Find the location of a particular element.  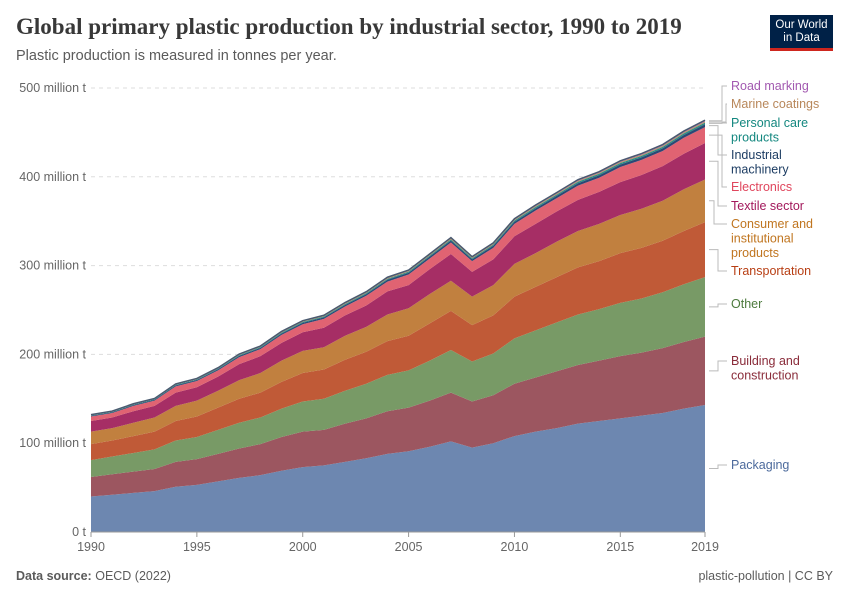

x-tick-label: 2019 is located at coordinates (705, 547).